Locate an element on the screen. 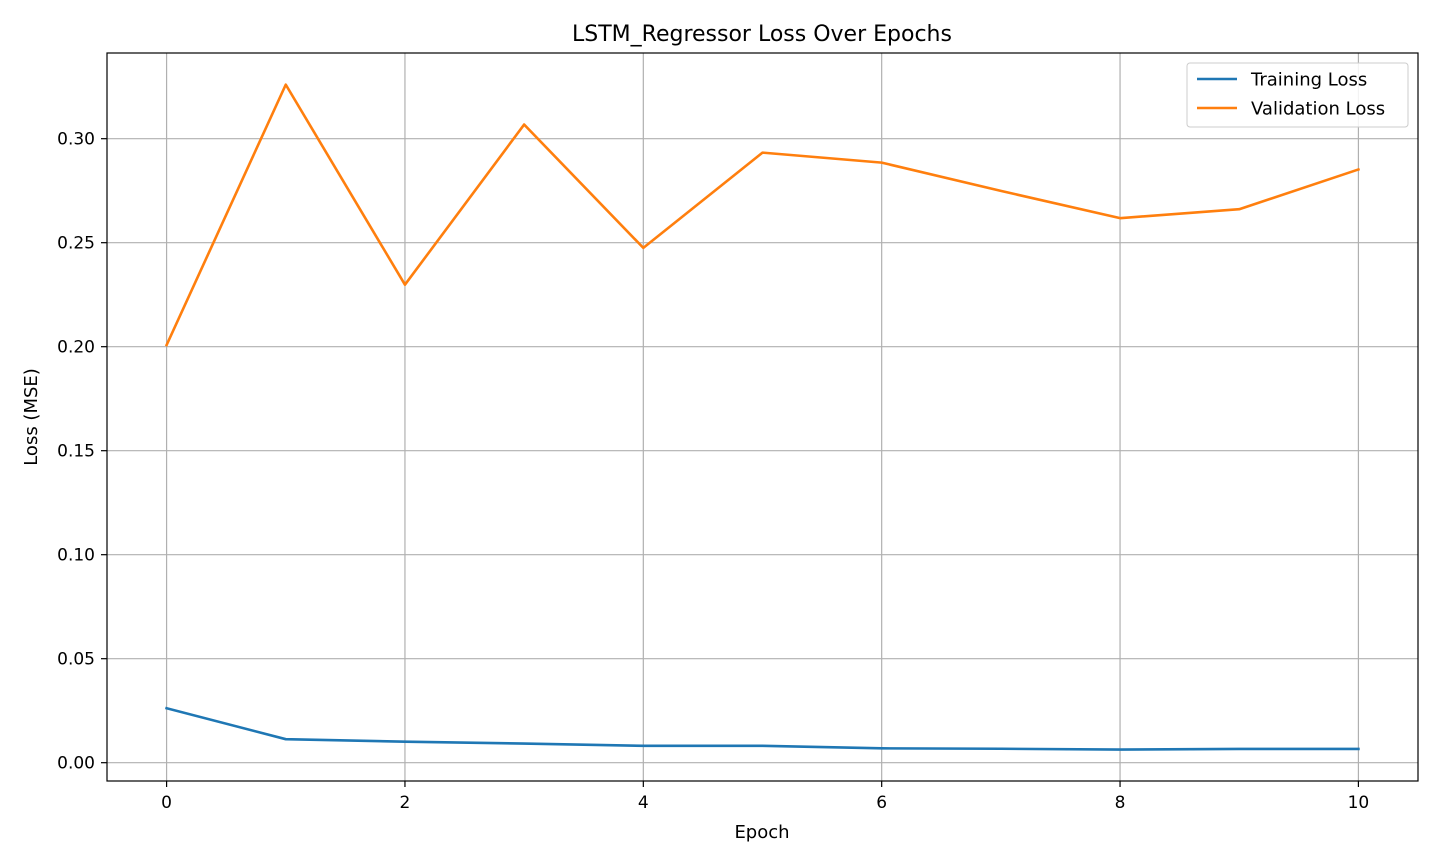  legend-box is located at coordinates (1297, 95).